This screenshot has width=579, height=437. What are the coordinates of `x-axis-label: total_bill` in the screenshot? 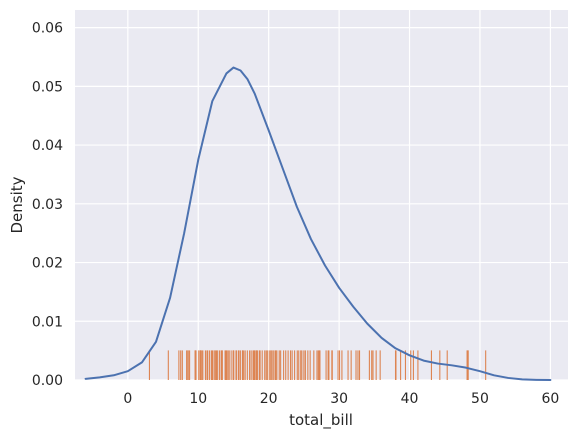 It's located at (321, 420).